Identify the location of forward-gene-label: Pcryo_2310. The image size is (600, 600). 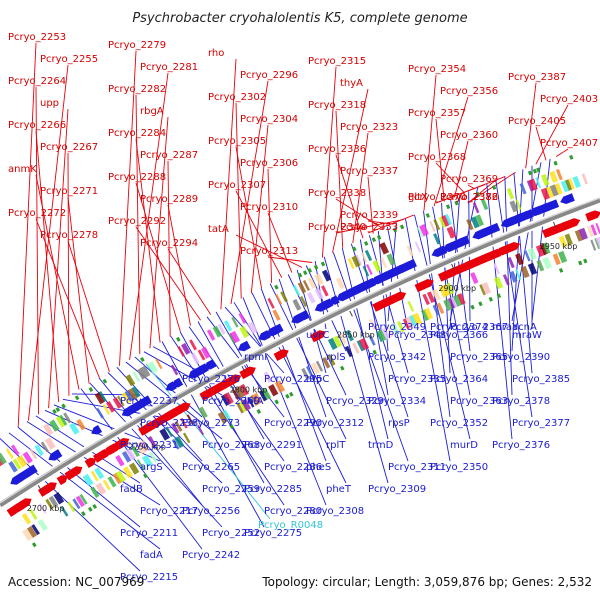
(269, 207).